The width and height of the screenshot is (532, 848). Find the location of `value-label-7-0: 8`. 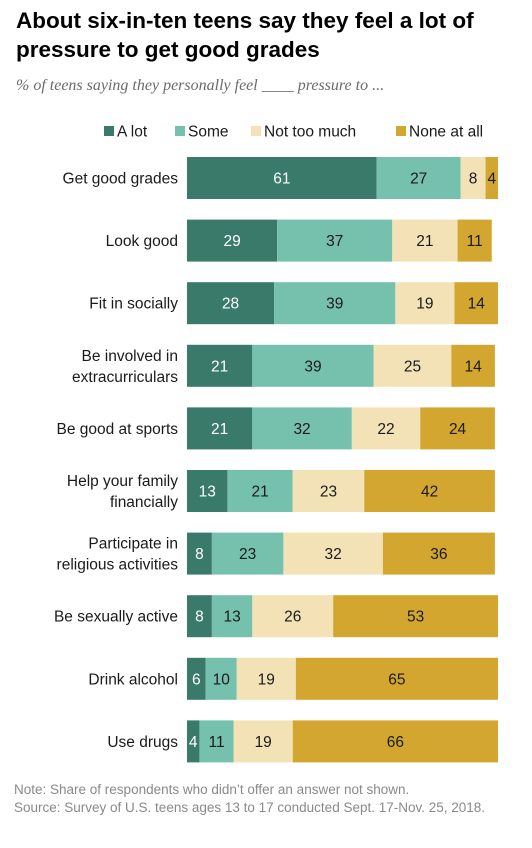

value-label-7-0: 8 is located at coordinates (199, 617).